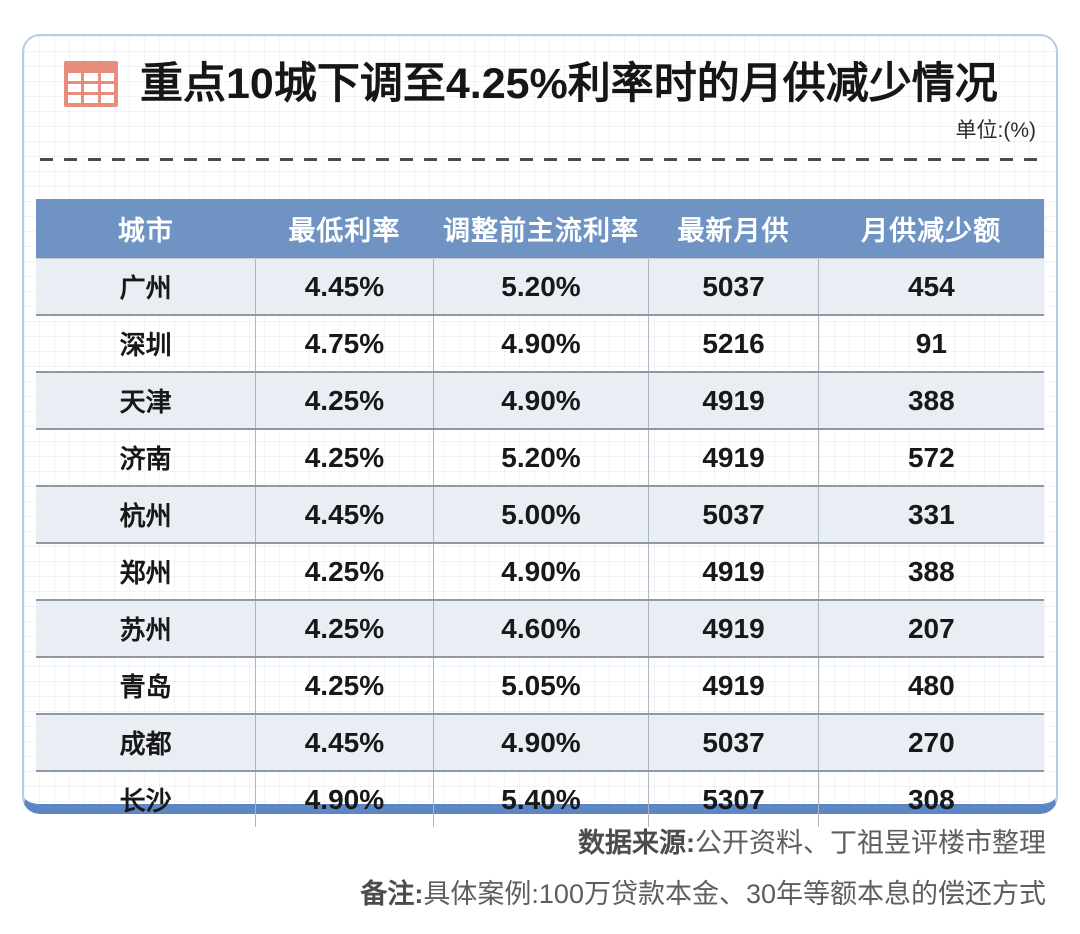 Image resolution: width=1080 pixels, height=934 pixels. I want to click on col-header-min-rate: 最低利率, so click(344, 229).